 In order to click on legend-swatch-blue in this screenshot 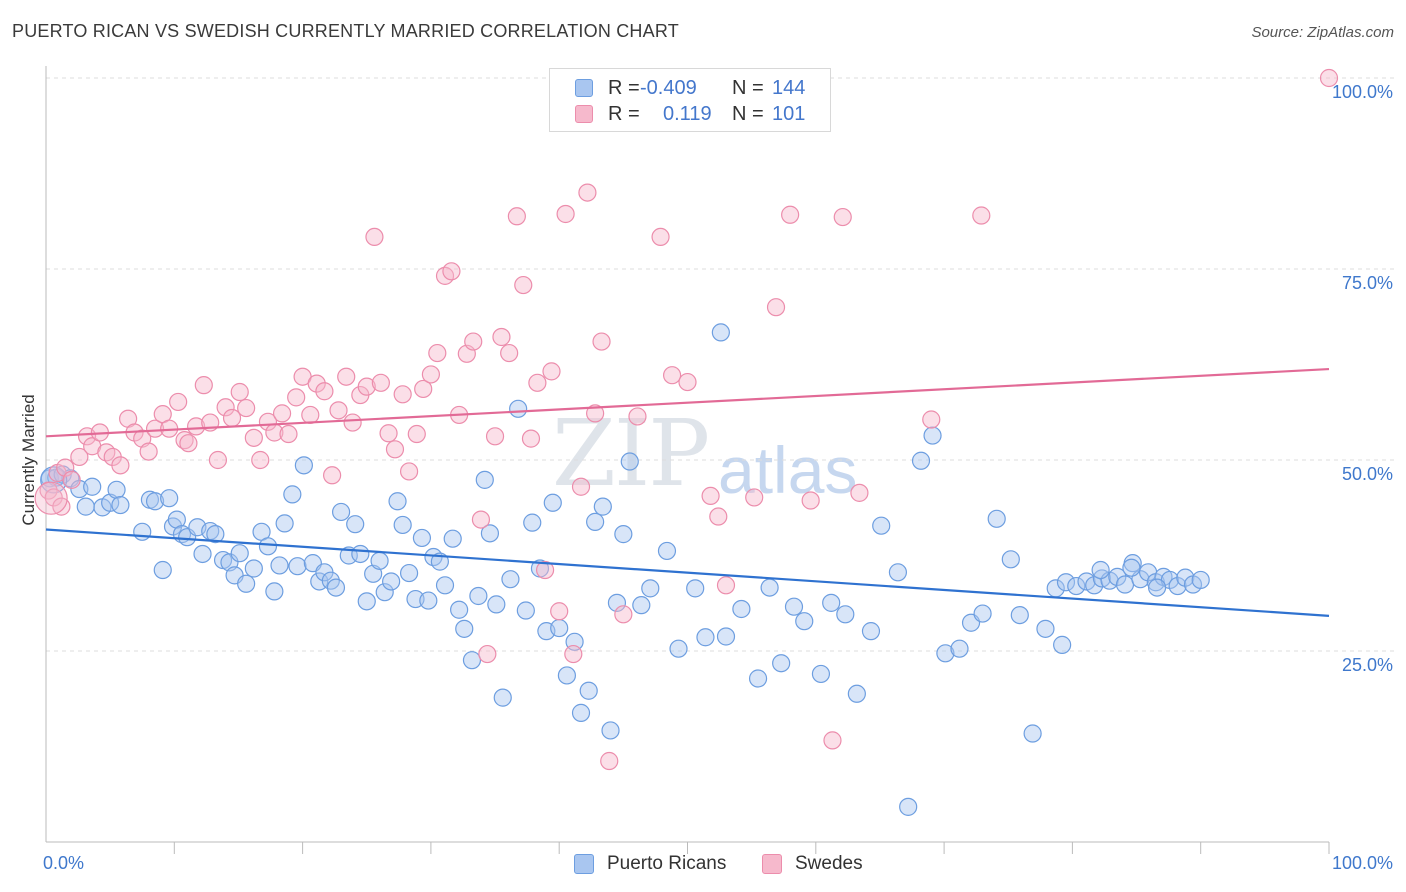, I will do `click(584, 88)`.